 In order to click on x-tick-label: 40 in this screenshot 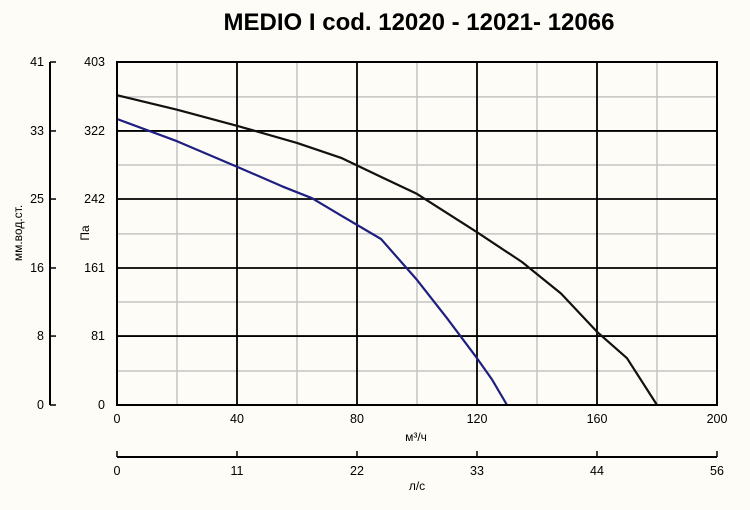, I will do `click(237, 419)`.